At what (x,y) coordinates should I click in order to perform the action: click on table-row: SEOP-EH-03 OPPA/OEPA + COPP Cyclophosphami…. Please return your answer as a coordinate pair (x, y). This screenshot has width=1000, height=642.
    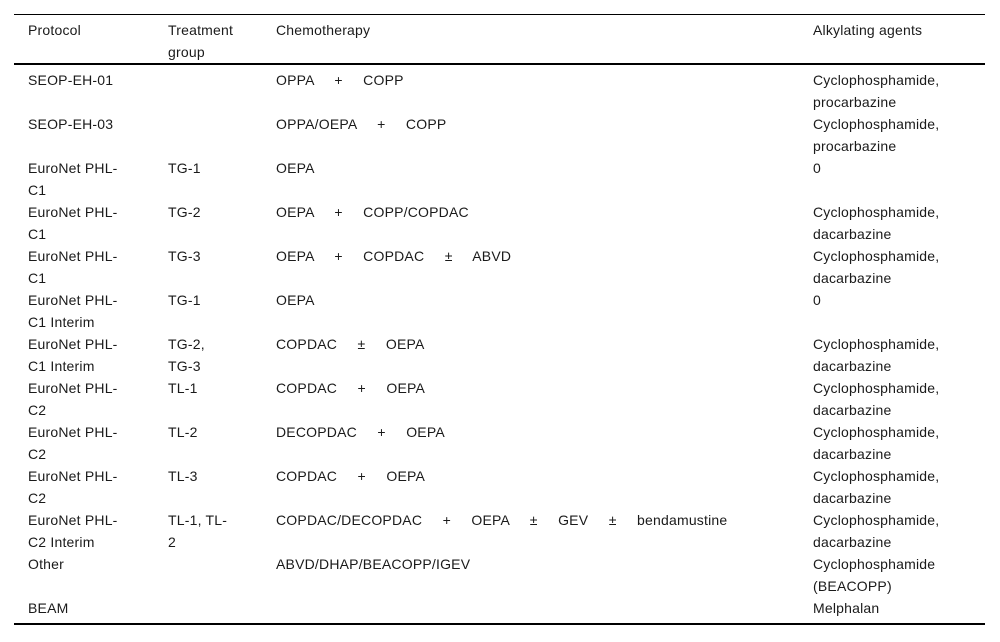
    Looking at the image, I should click on (499, 135).